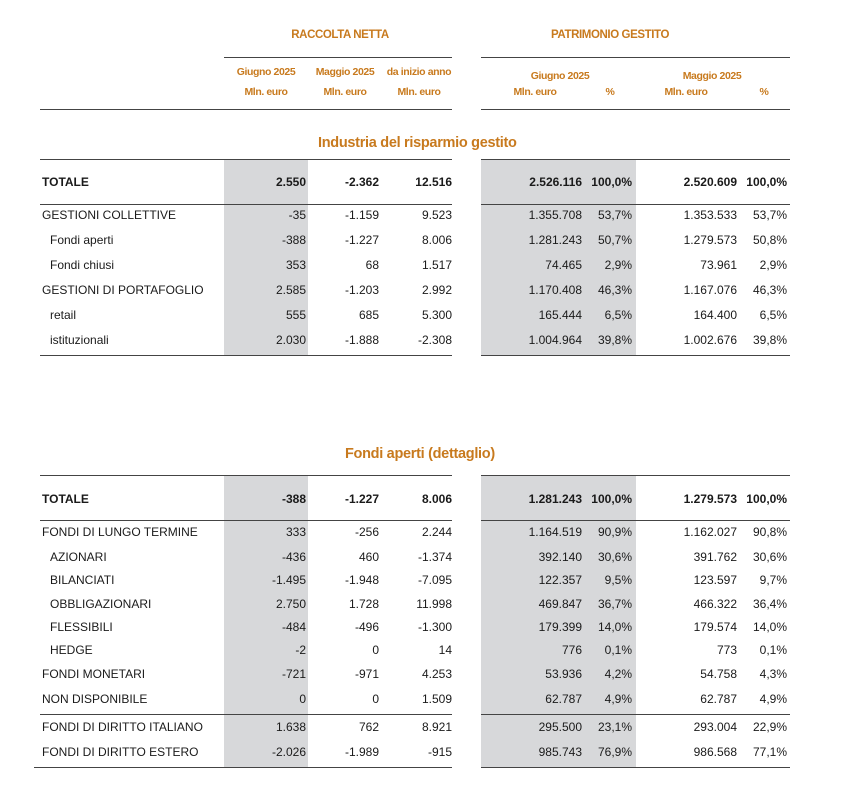 This screenshot has height=805, width=862. Describe the element at coordinates (361, 182) in the screenshot. I see `row-totale-s1-value-1: -2.362` at that location.